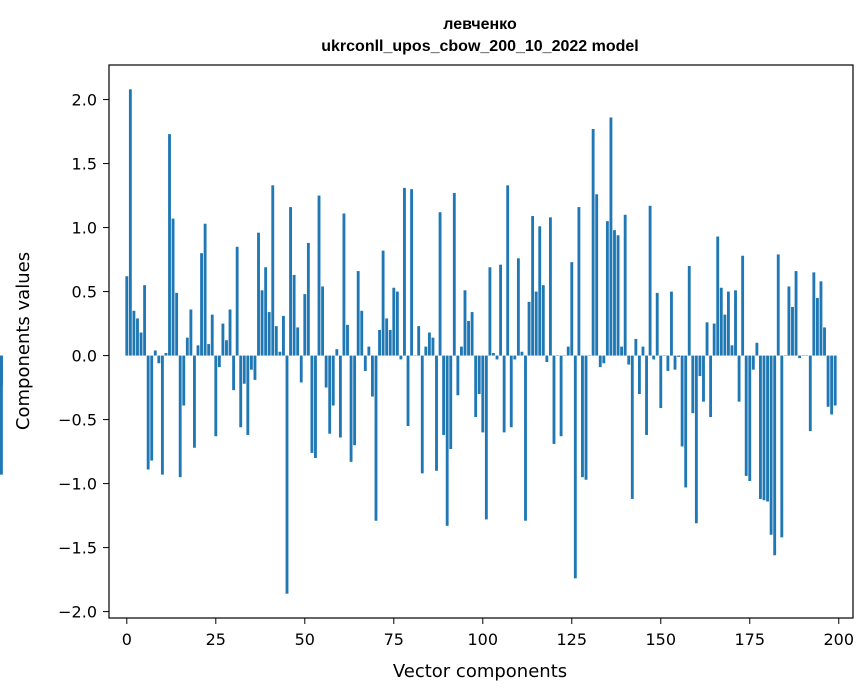 The width and height of the screenshot is (867, 700). I want to click on x-tick-label: 175, so click(749, 639).